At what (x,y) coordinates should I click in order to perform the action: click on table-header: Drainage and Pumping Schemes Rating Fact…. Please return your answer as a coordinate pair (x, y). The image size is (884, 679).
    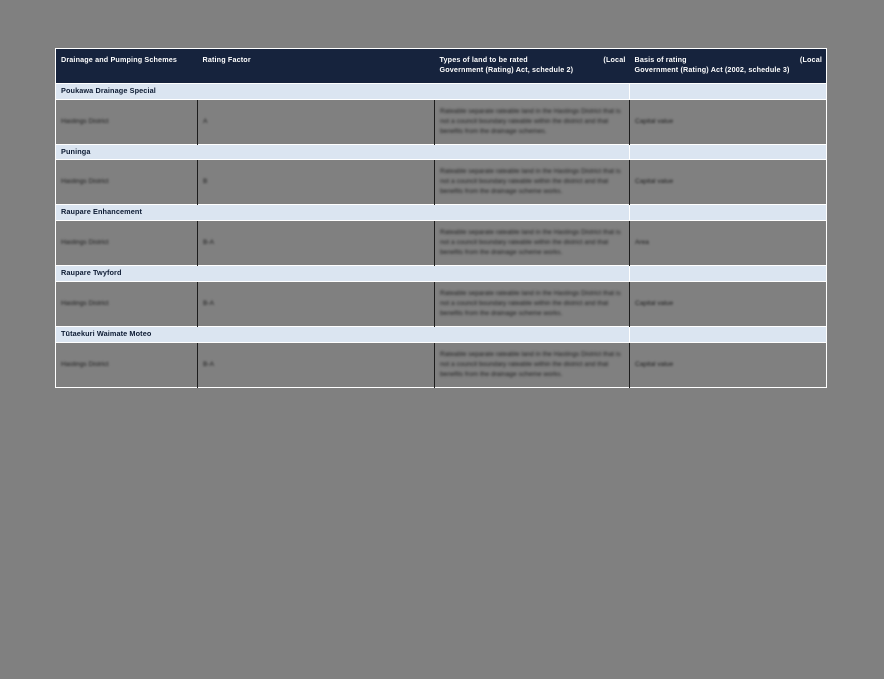
    Looking at the image, I should click on (441, 66).